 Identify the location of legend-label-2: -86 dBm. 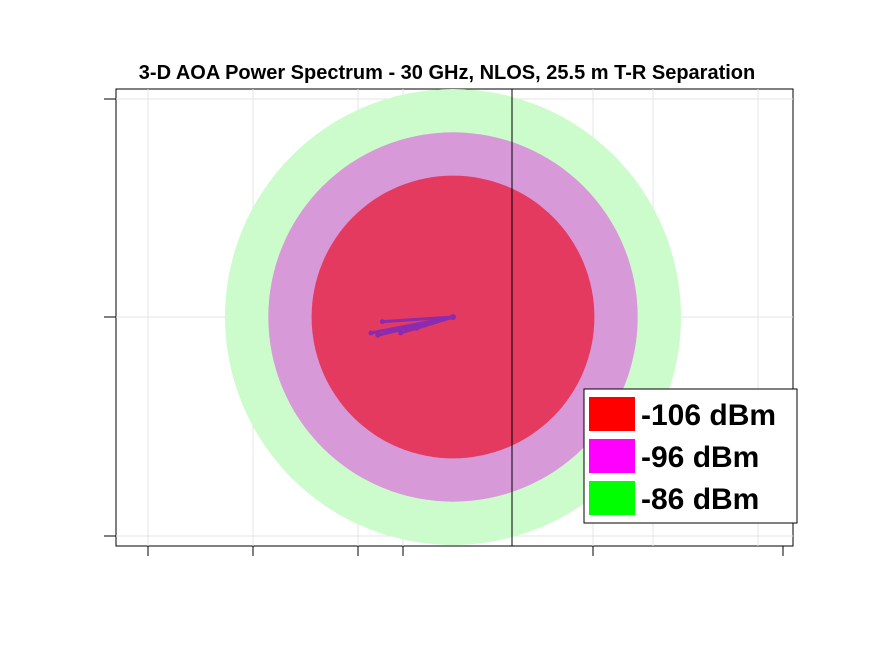
(700, 499).